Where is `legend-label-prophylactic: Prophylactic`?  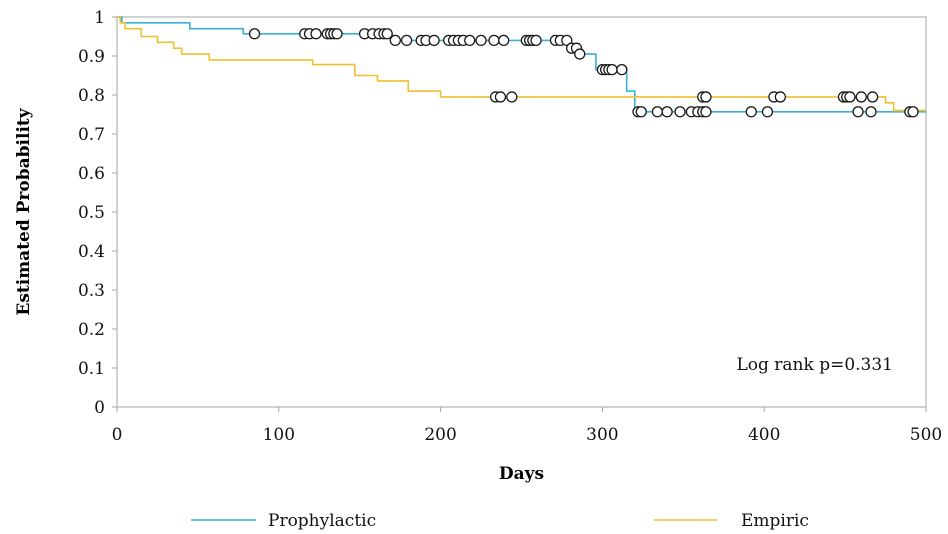 legend-label-prophylactic: Prophylactic is located at coordinates (322, 521).